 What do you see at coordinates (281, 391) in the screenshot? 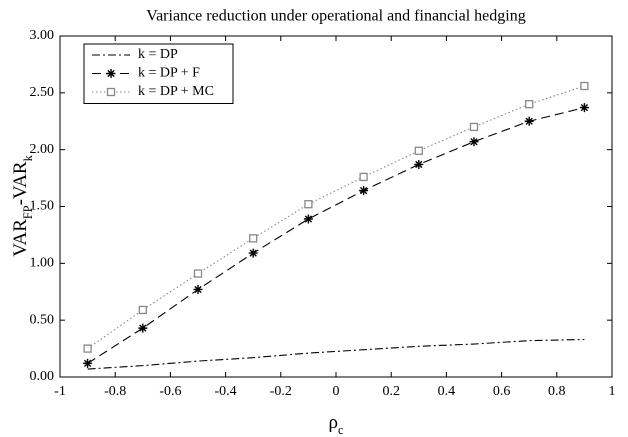
I see `x-tick-label: -0.2` at bounding box center [281, 391].